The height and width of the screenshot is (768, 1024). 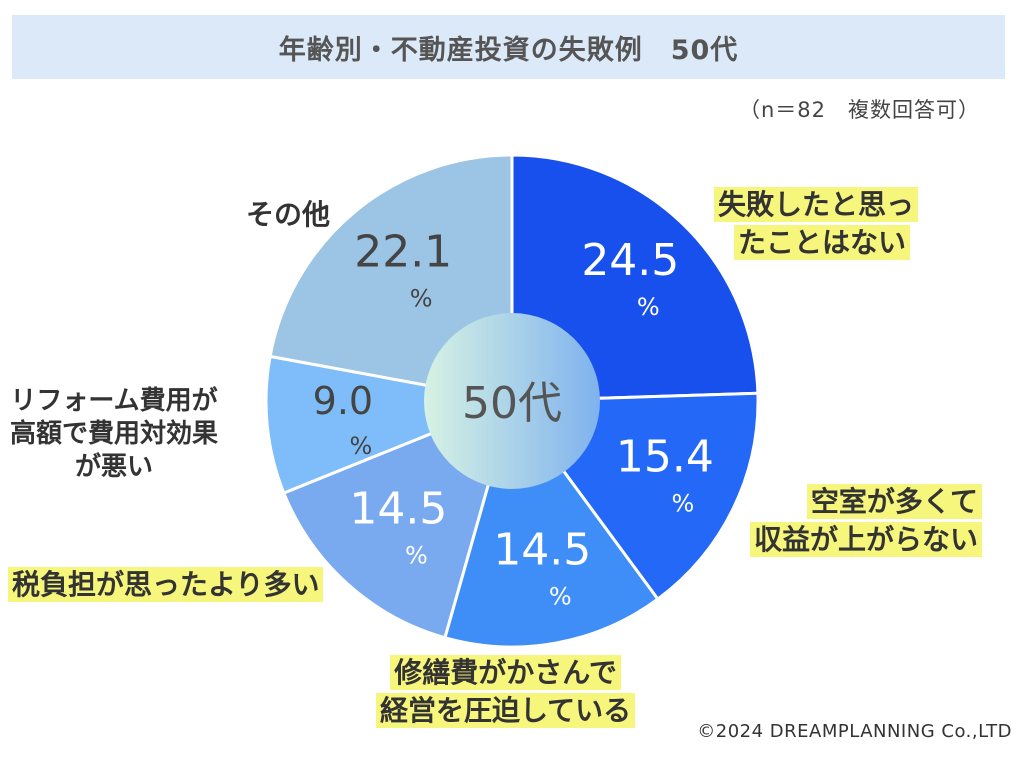 What do you see at coordinates (648, 307) in the screenshot?
I see `slice-unit-0: %` at bounding box center [648, 307].